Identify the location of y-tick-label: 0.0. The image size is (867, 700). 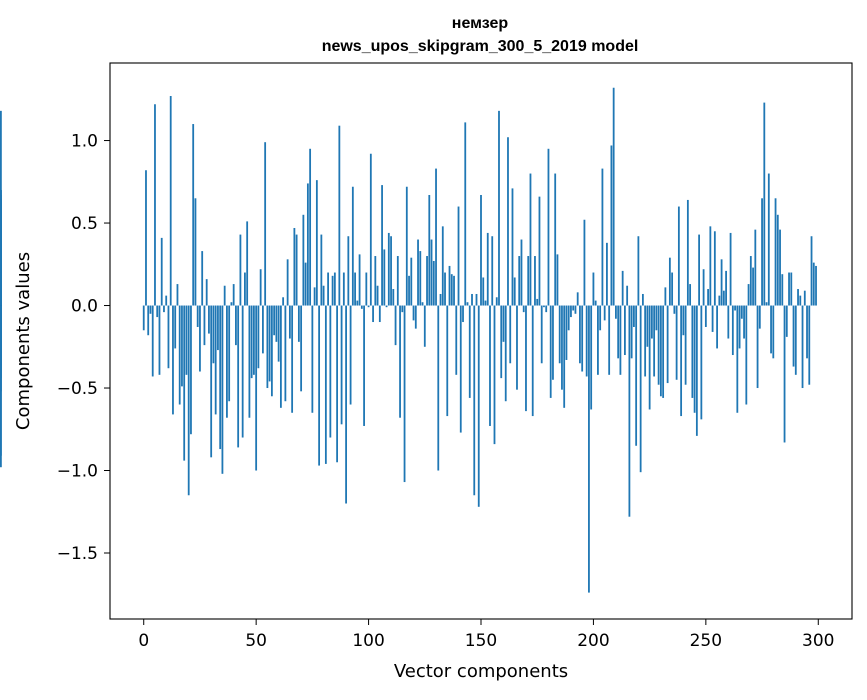
(84, 307).